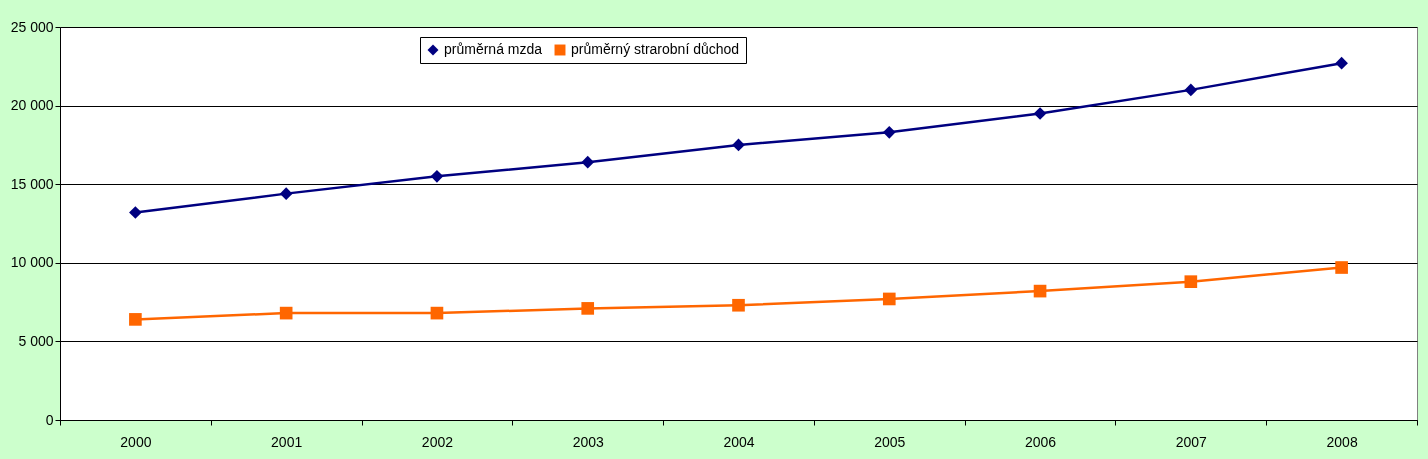 This screenshot has width=1428, height=459. Describe the element at coordinates (437, 441) in the screenshot. I see `x-tick-label: 2002` at that location.